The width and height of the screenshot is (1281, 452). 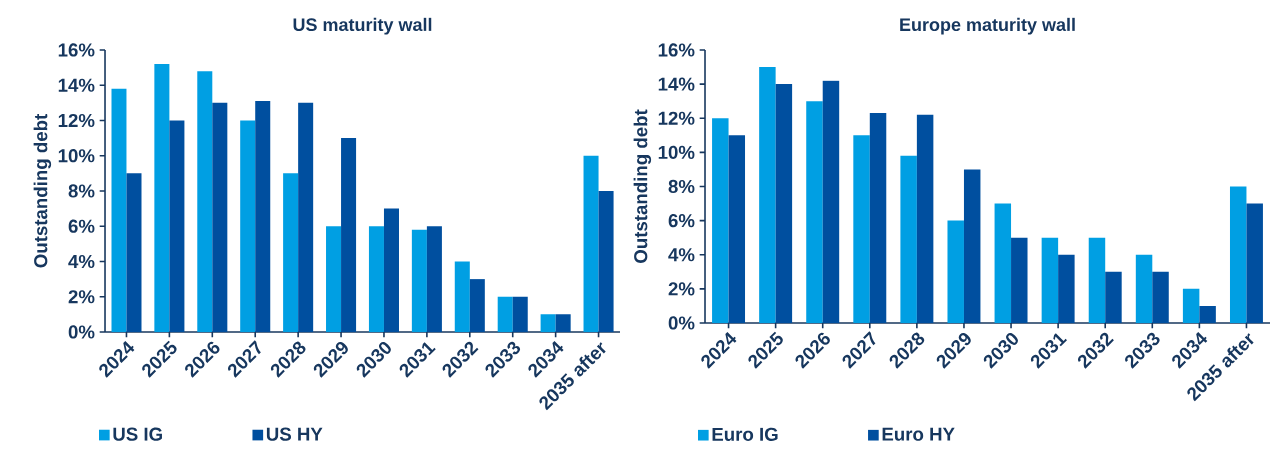 What do you see at coordinates (918, 434) in the screenshot?
I see `legend-label: Euro HY` at bounding box center [918, 434].